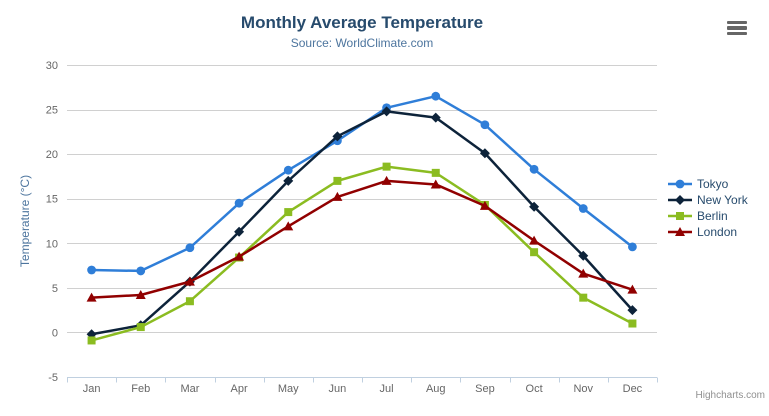 Image resolution: width=769 pixels, height=416 pixels. Describe the element at coordinates (55, 333) in the screenshot. I see `y-axis-tick-label: 0` at that location.